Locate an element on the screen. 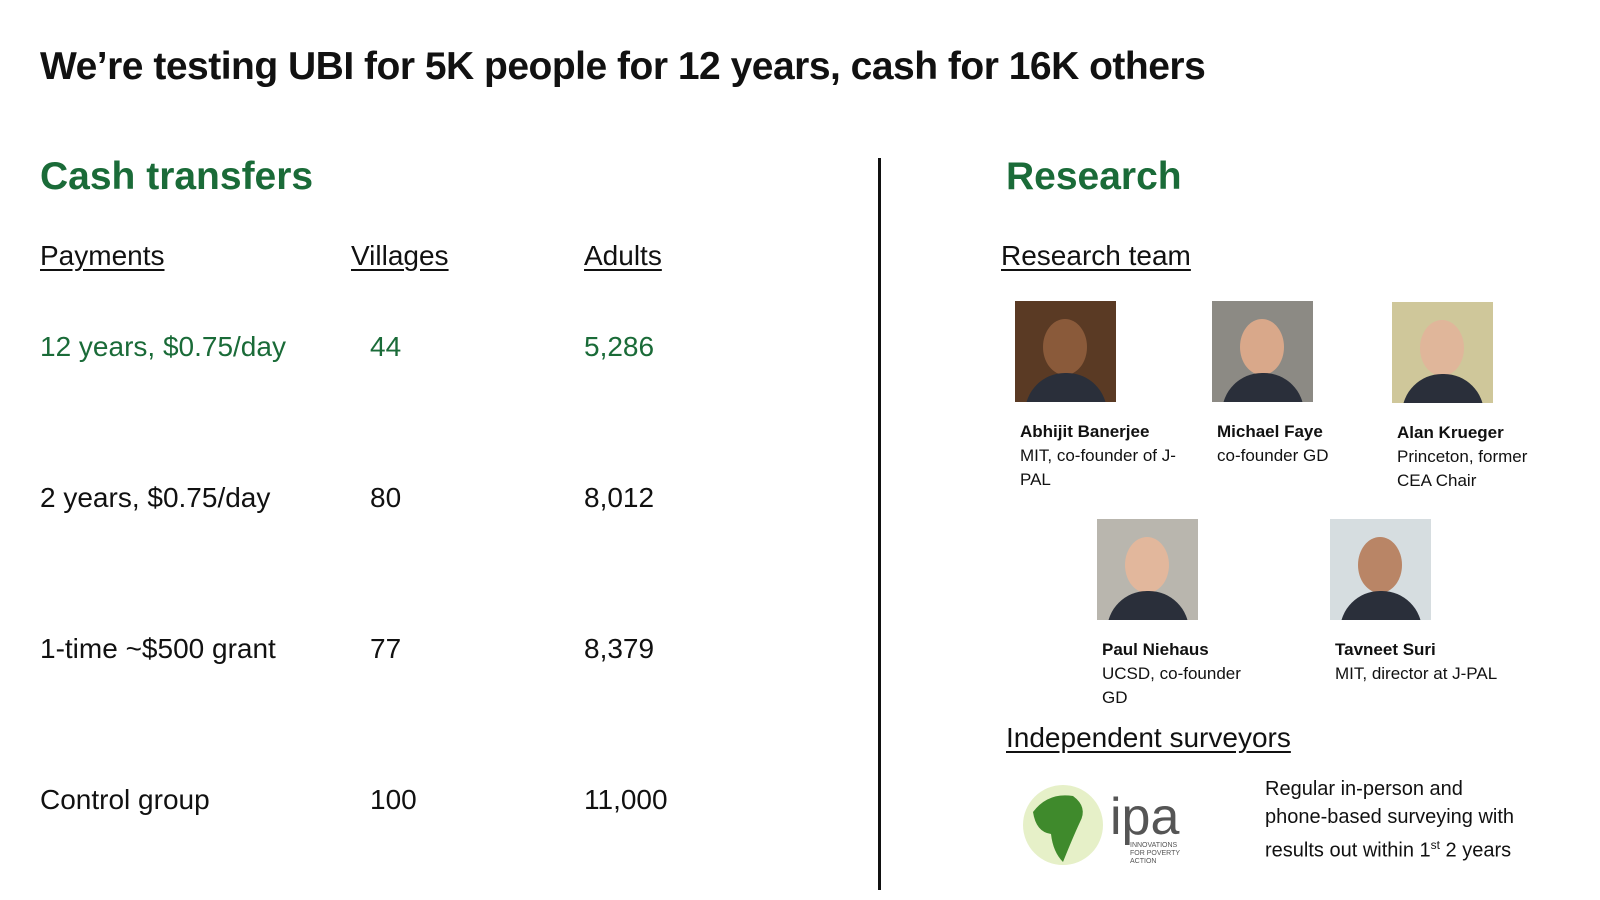 The image size is (1600, 900). subheading: Research team is located at coordinates (1096, 255).